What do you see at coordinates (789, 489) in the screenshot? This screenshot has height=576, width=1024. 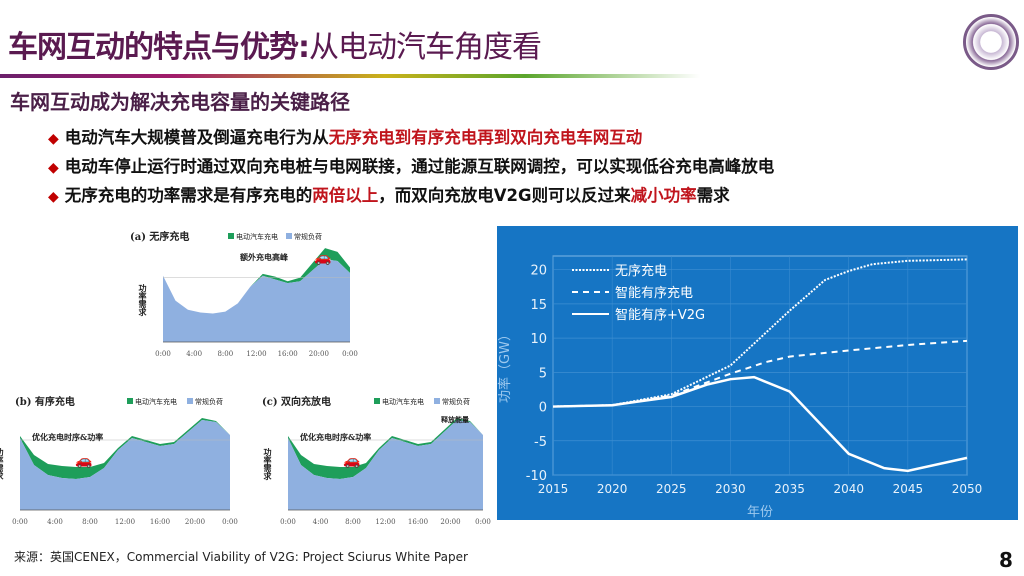 I see `x-tick-label: 2035` at bounding box center [789, 489].